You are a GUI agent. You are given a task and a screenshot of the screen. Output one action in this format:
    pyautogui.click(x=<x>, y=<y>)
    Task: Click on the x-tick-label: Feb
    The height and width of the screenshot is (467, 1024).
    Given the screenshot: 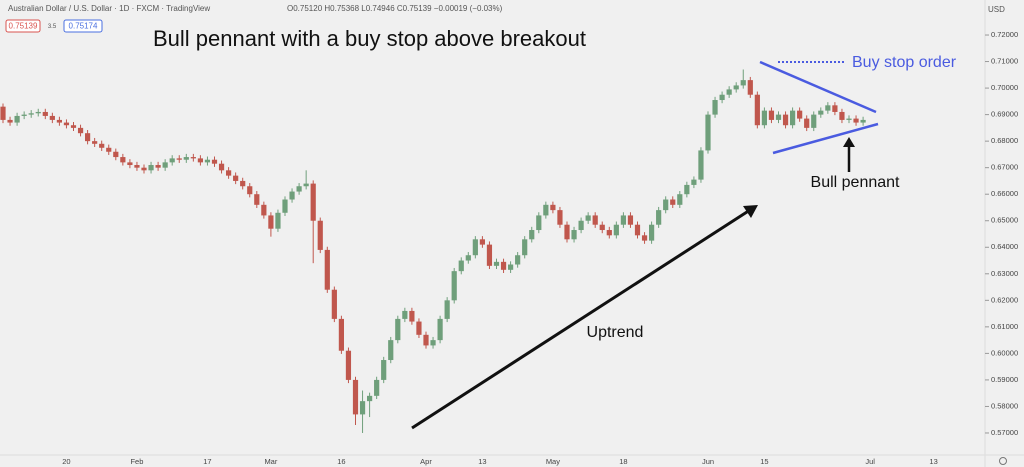 What is the action you would take?
    pyautogui.click(x=136, y=461)
    